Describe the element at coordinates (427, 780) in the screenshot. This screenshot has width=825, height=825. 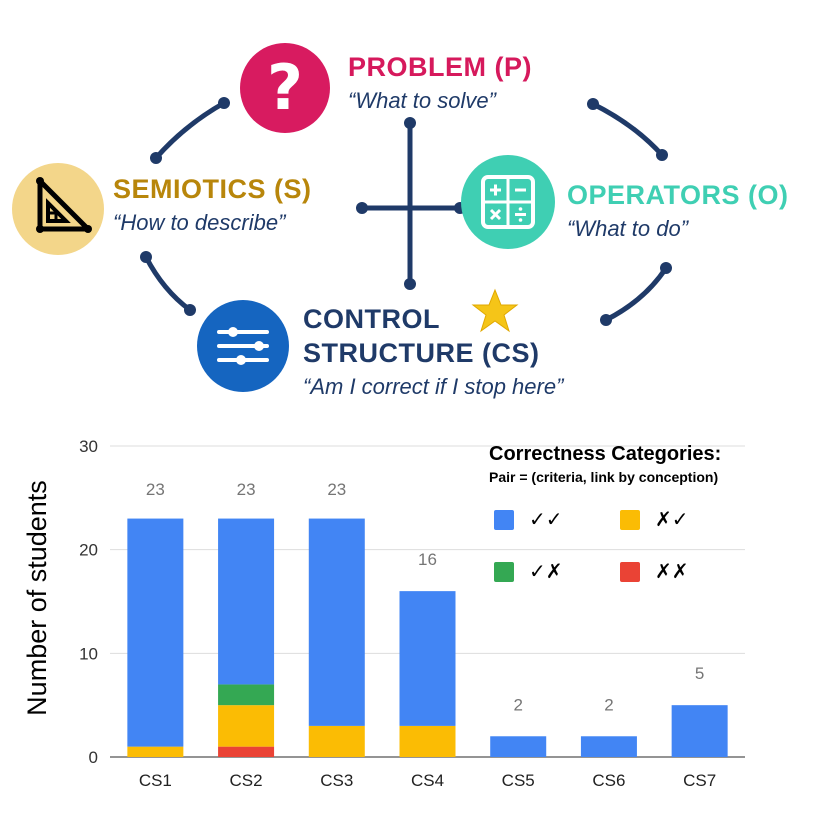
I see `x-tick-label: CS4` at that location.